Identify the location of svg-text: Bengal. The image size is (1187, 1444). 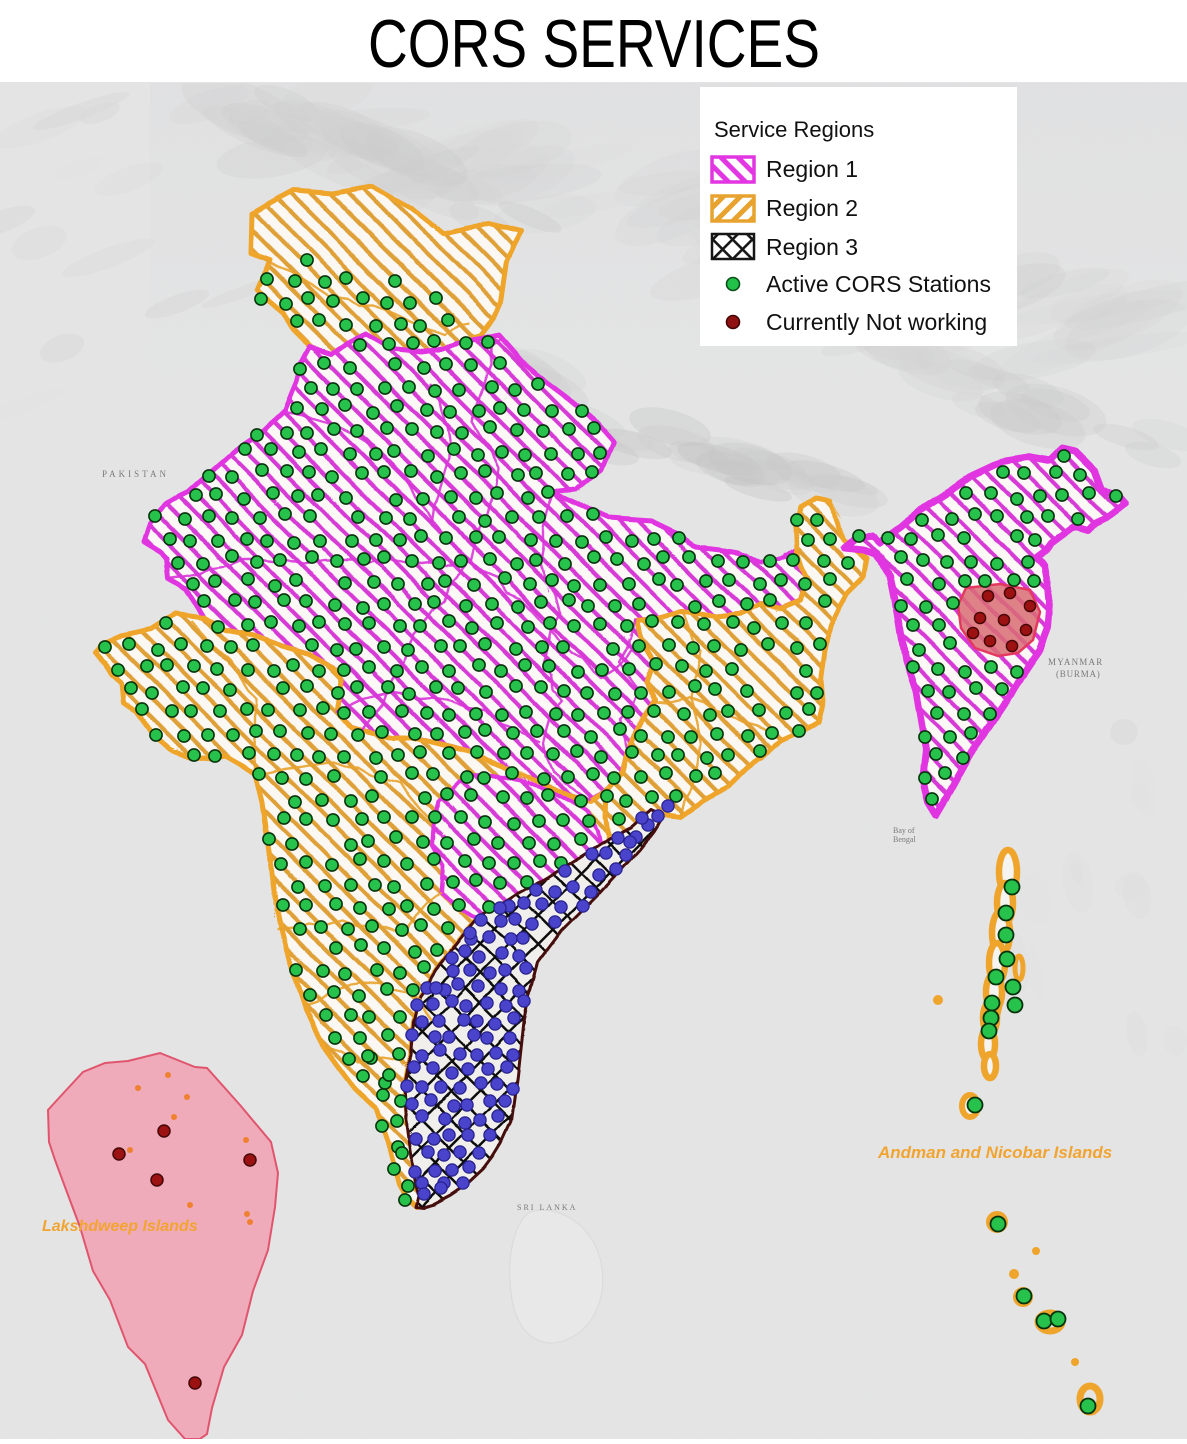
(904, 839).